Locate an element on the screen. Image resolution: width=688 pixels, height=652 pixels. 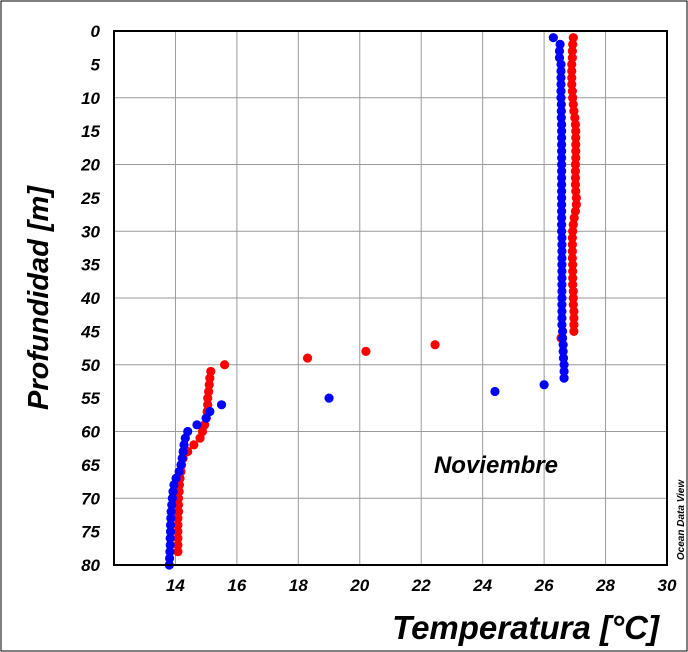
x-tick-label: 24 is located at coordinates (482, 585).